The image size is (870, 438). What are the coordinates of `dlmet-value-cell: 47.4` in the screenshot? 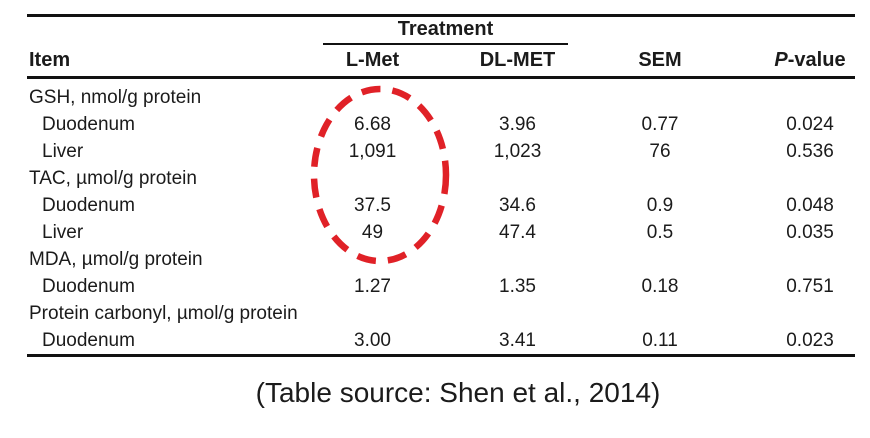 It's located at (517, 232).